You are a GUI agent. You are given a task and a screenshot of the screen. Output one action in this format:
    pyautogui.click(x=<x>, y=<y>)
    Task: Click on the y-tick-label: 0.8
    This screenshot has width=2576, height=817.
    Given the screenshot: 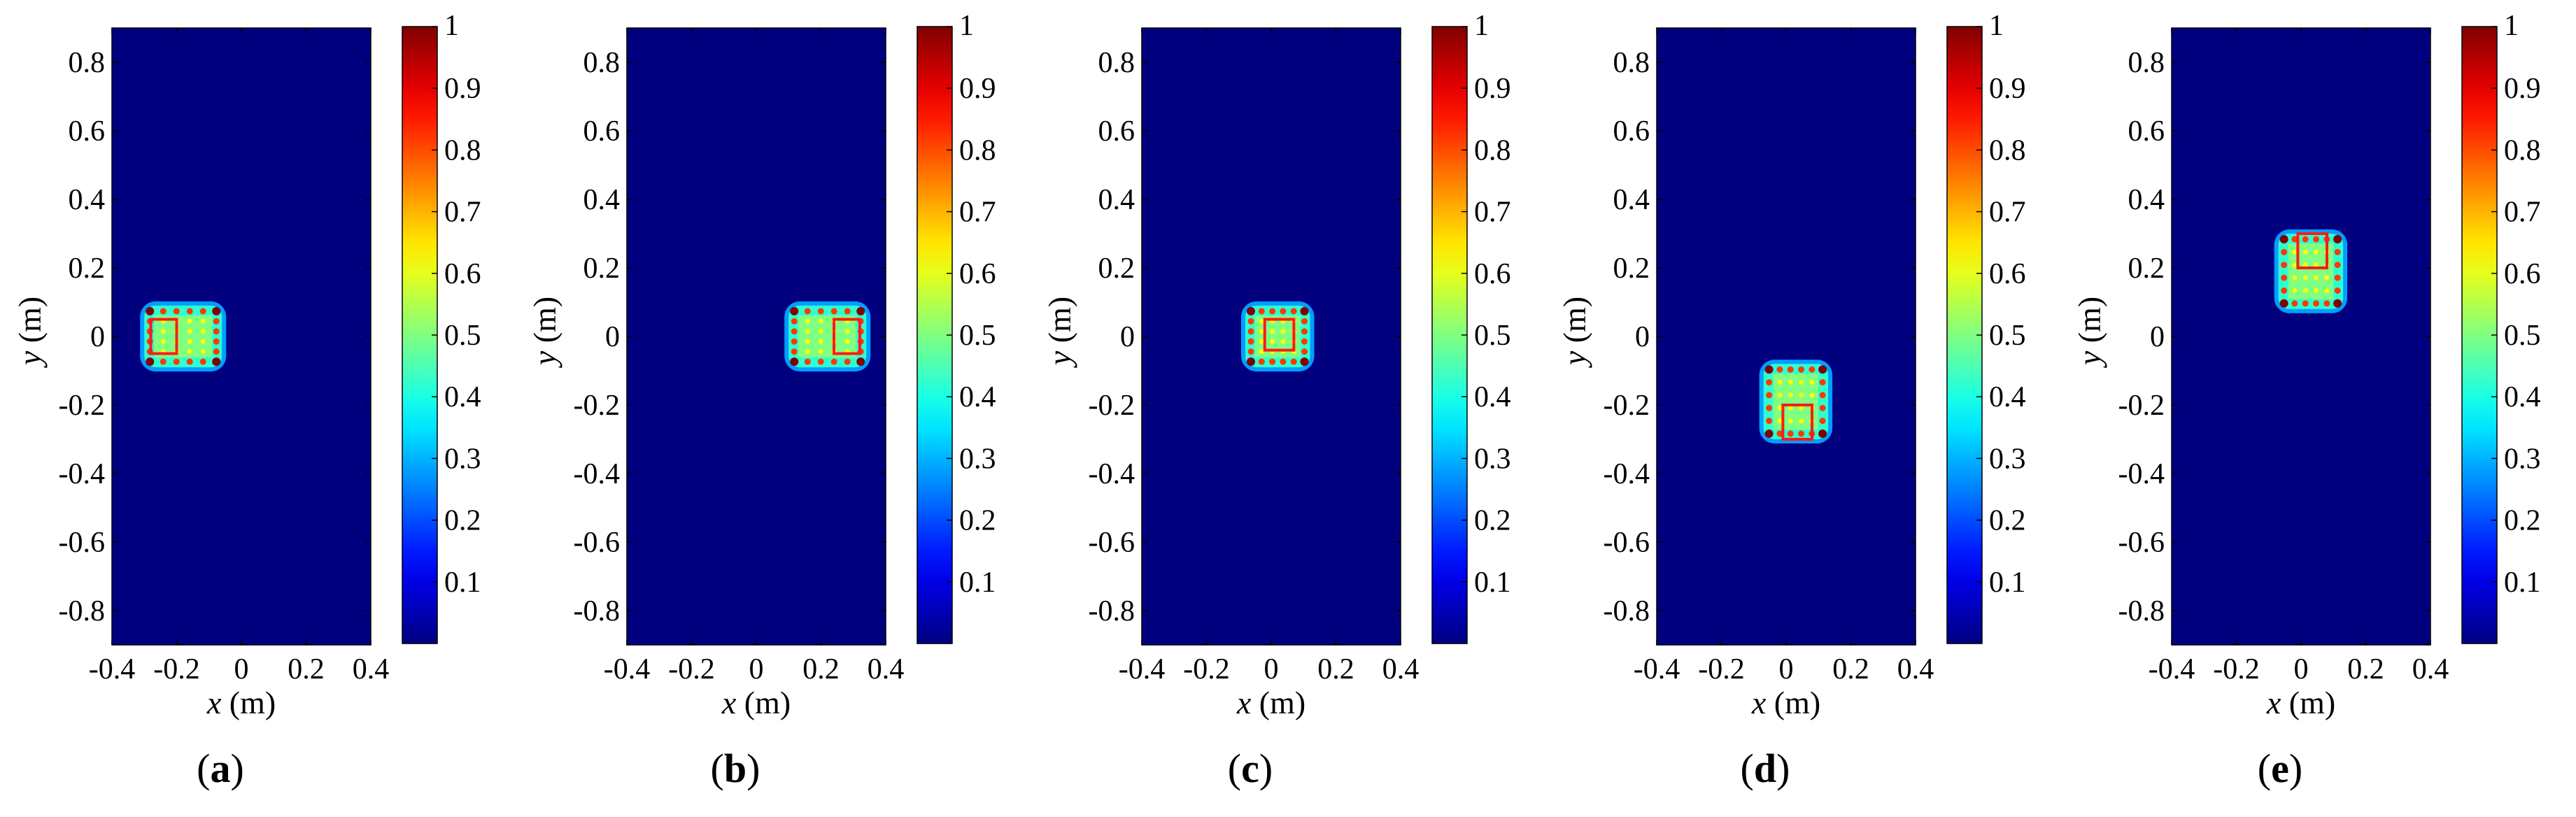 What is the action you would take?
    pyautogui.click(x=602, y=63)
    